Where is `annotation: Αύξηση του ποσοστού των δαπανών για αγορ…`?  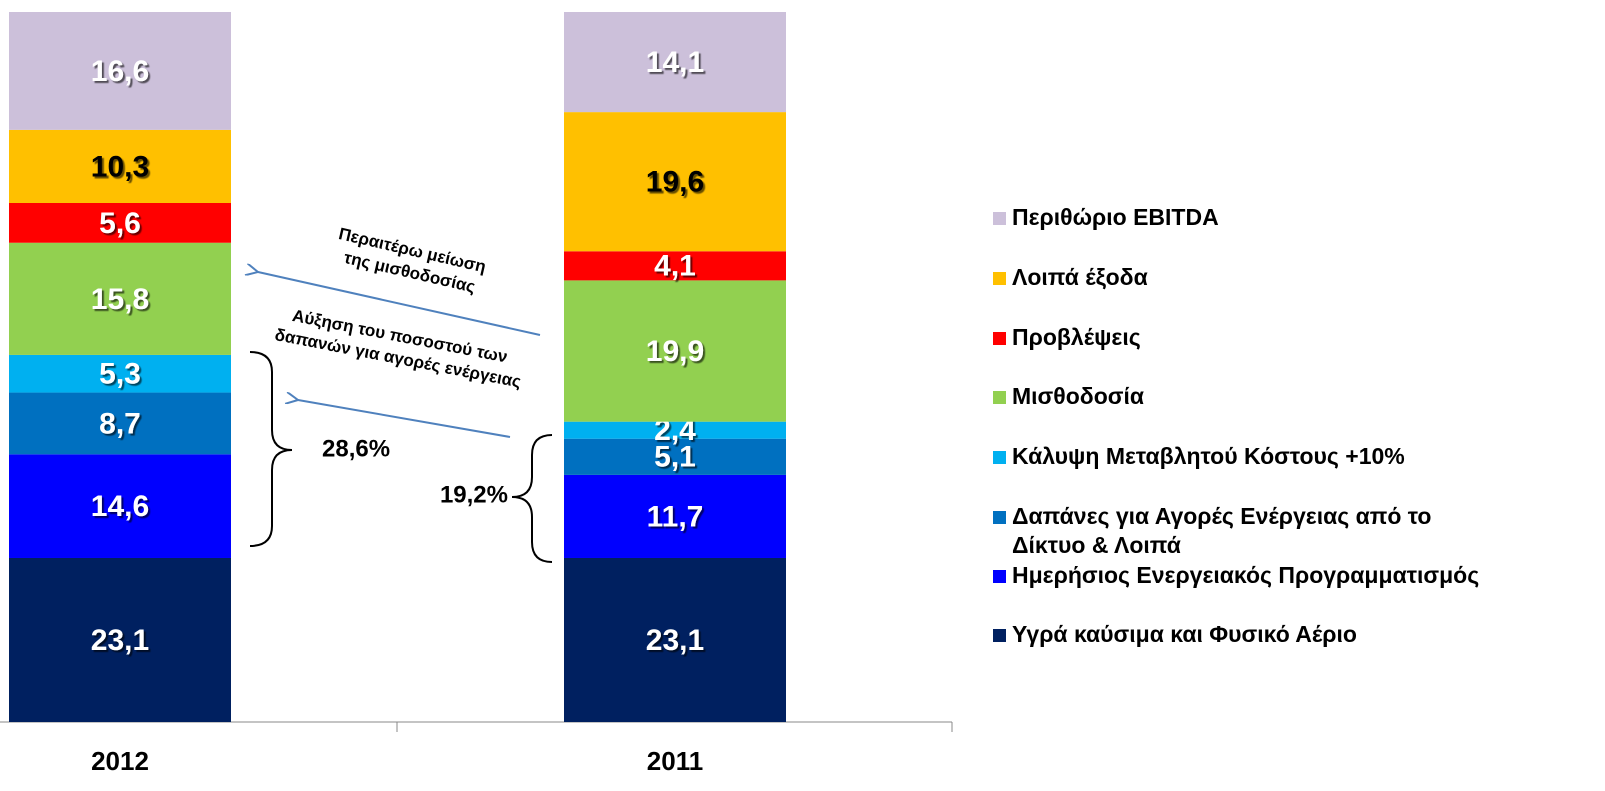 annotation: Αύξηση του ποσοστού των δαπανών για αγορ… is located at coordinates (400, 348).